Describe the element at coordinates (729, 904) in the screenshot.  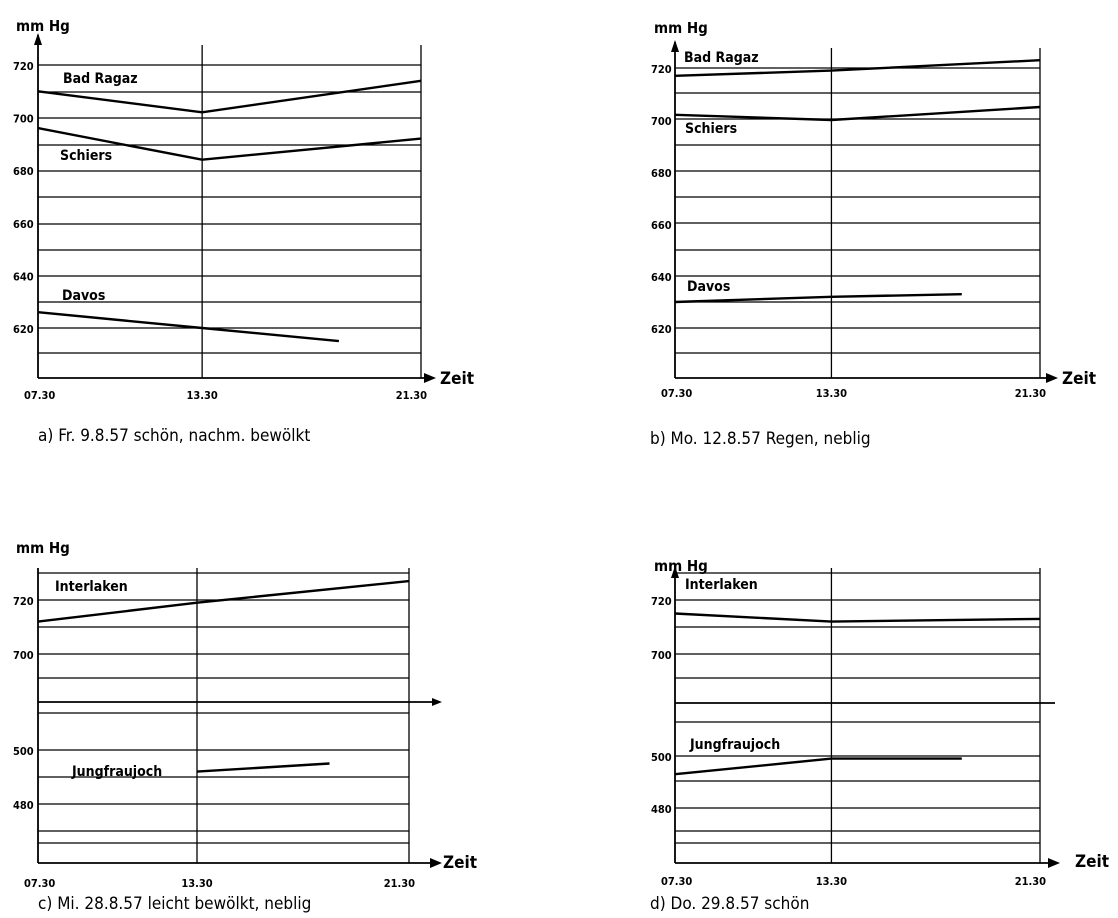
I see `chart-caption: d) Do. 29.8.57 schön` at that location.